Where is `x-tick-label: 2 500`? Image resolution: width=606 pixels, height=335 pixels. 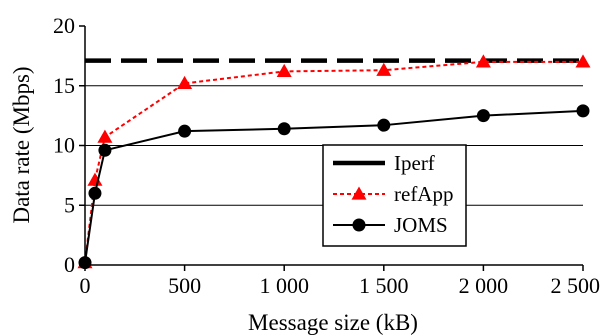
x-tick-label: 2 500 is located at coordinates (576, 285).